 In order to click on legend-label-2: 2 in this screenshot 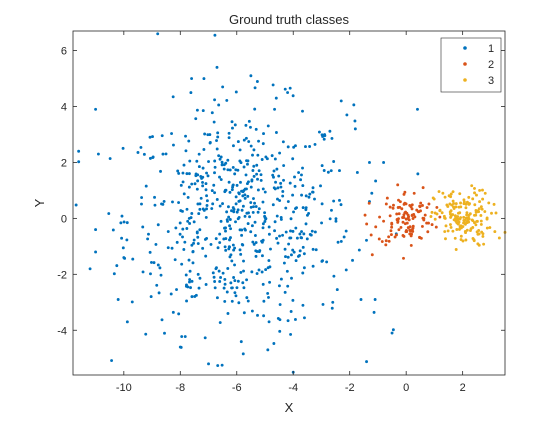, I will do `click(491, 65)`.